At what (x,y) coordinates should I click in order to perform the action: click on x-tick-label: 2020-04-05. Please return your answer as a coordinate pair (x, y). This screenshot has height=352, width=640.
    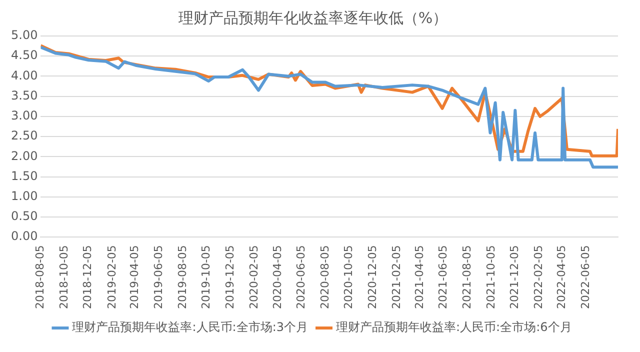
    Looking at the image, I should click on (277, 277).